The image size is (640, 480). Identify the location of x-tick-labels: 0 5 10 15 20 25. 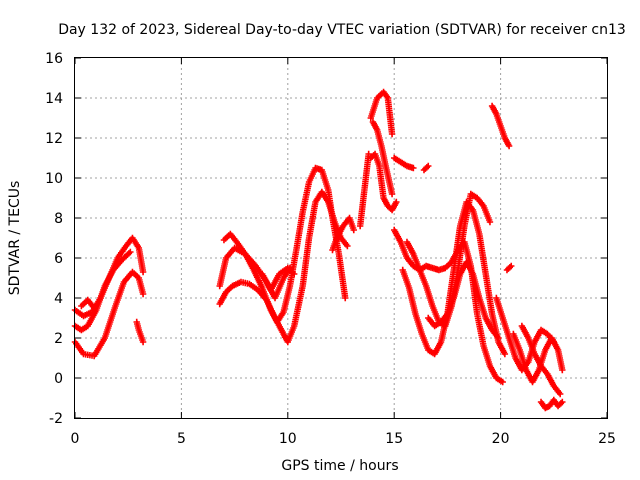
(343, 439).